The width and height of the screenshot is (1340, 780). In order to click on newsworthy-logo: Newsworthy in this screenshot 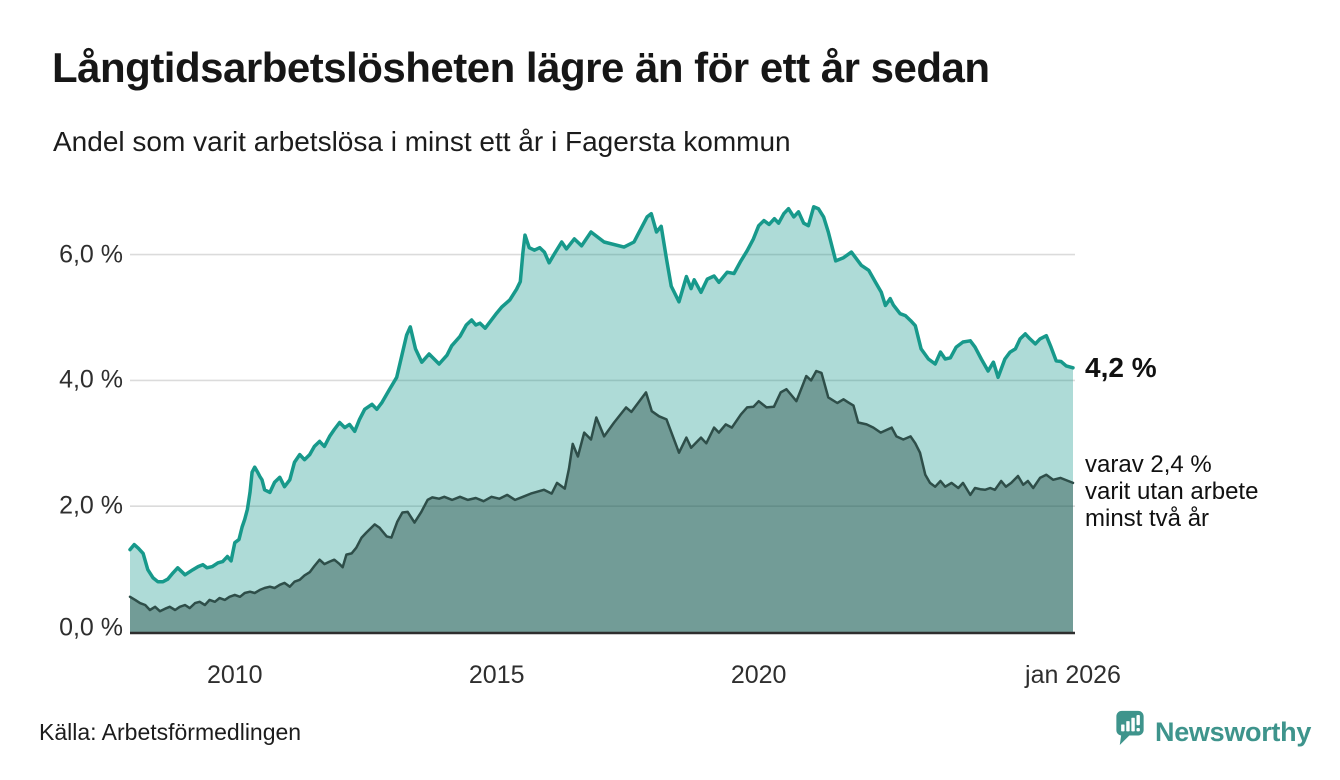, I will do `click(1213, 732)`.